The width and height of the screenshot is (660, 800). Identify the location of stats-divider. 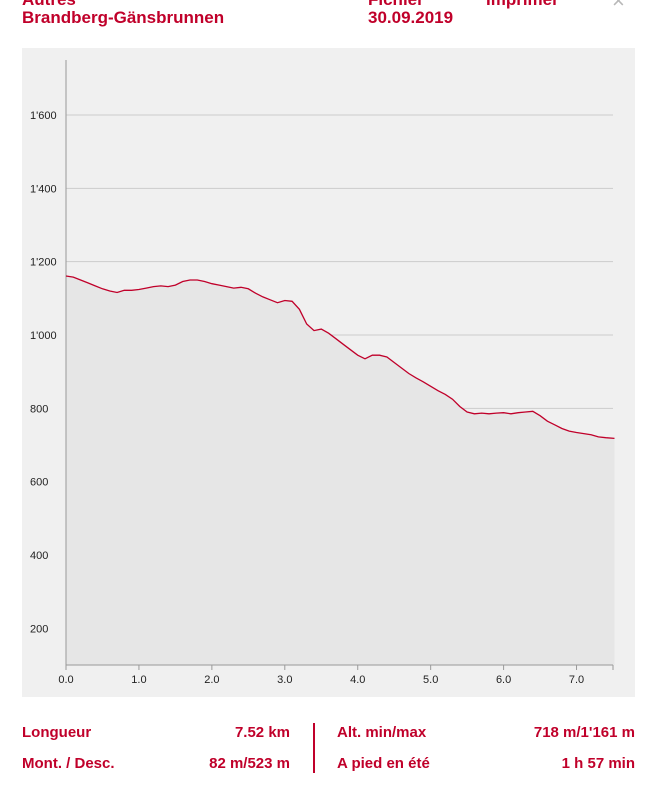
(314, 748).